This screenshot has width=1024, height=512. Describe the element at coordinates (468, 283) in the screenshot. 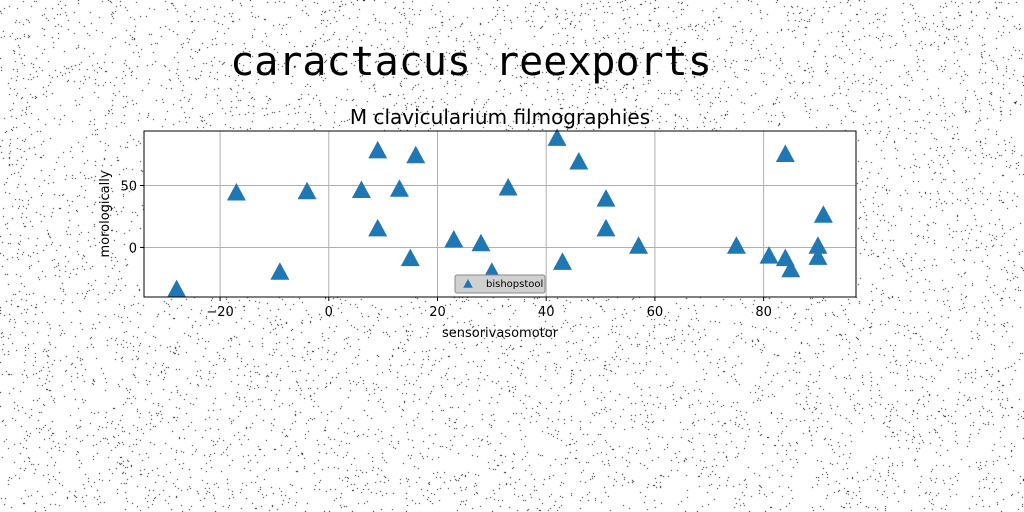

I see `legend-marker-triangle-icon` at that location.